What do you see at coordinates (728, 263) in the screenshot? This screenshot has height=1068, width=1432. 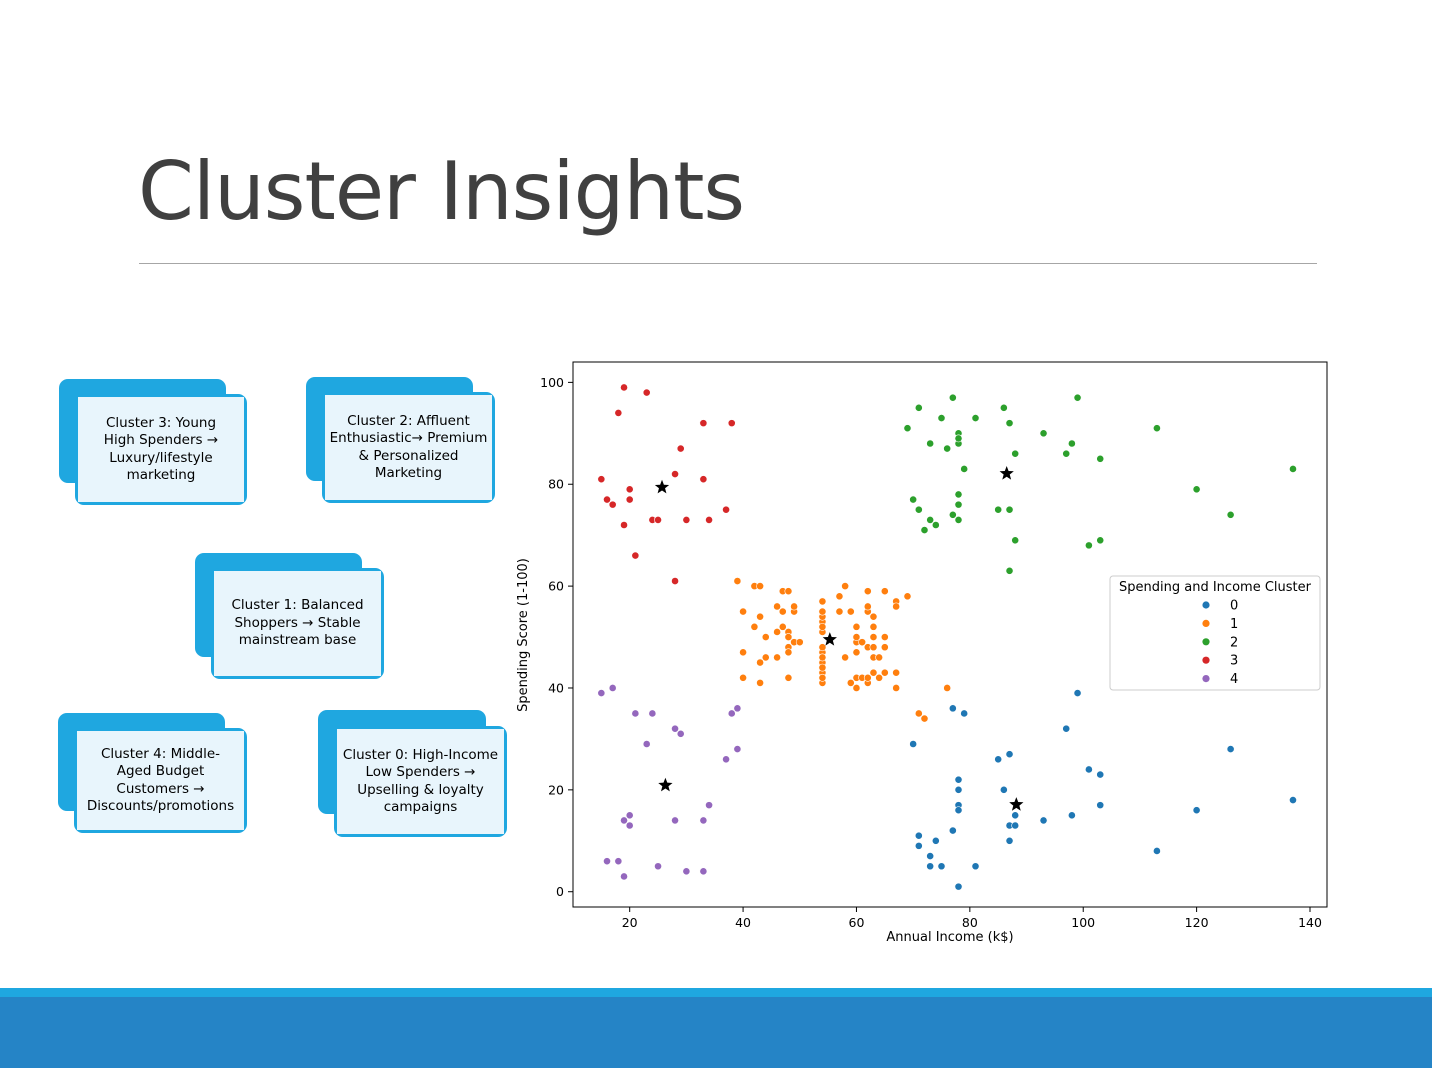 I see `title-divider` at bounding box center [728, 263].